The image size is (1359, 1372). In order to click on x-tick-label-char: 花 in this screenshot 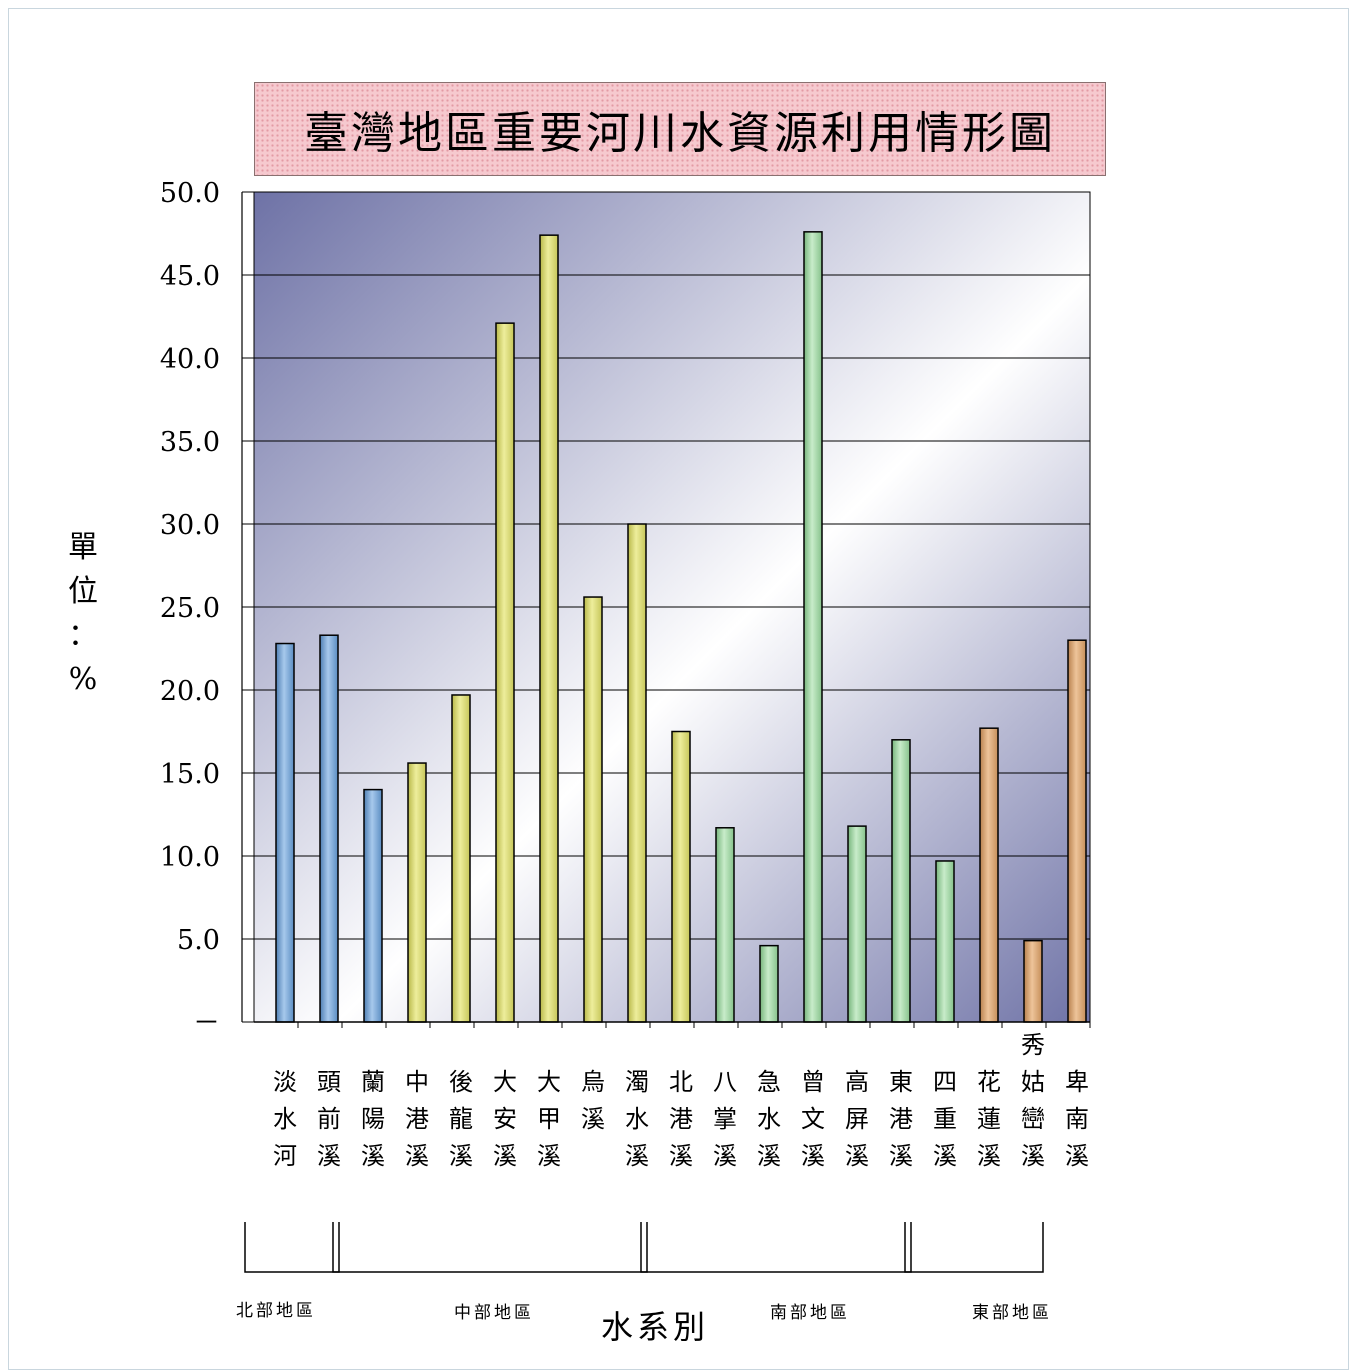, I will do `click(989, 1082)`.